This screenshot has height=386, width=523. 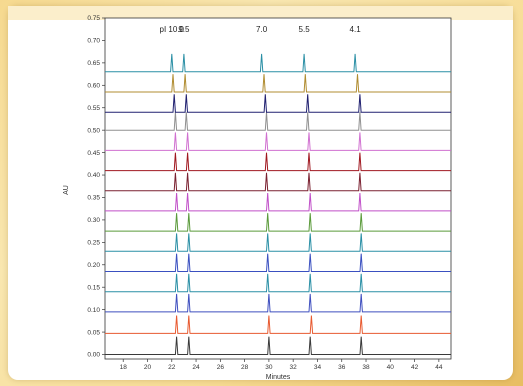 I want to click on x-tick-label: 38, so click(x=366, y=367).